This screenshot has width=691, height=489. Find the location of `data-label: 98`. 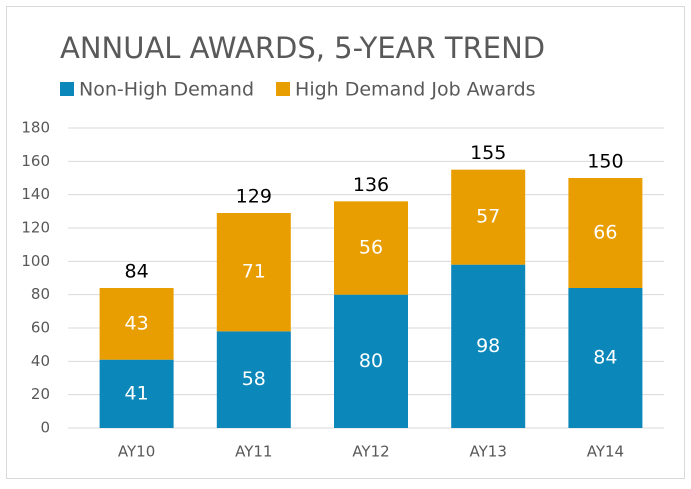

data-label: 98 is located at coordinates (488, 346).